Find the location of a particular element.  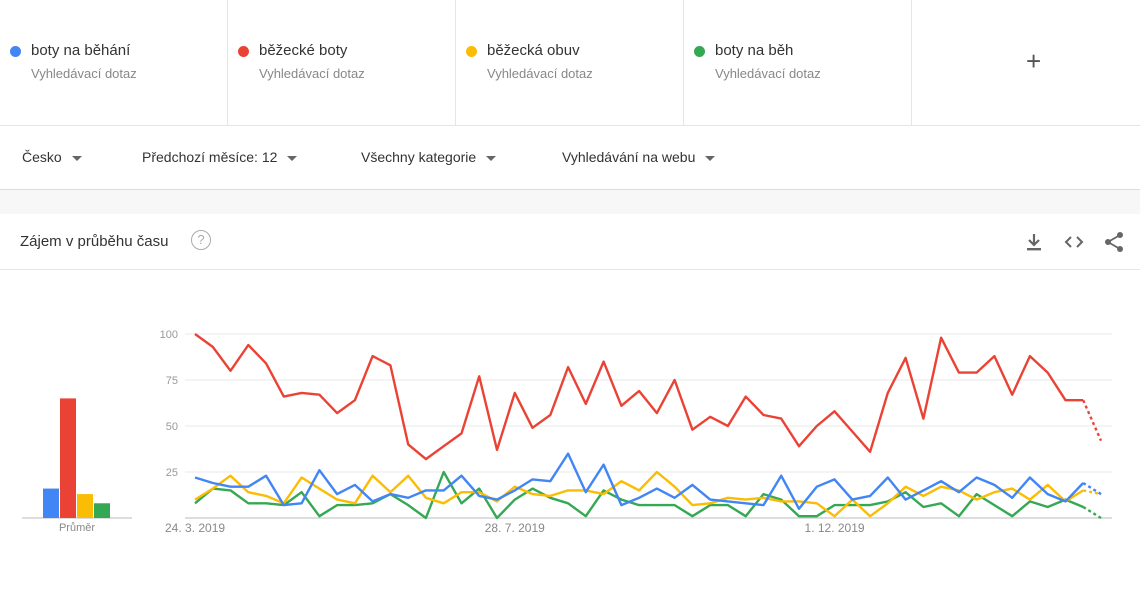

x-tick-labels: 24. 3. 2019 28. 7. 2019 1. 12. 2019 is located at coordinates (515, 528).